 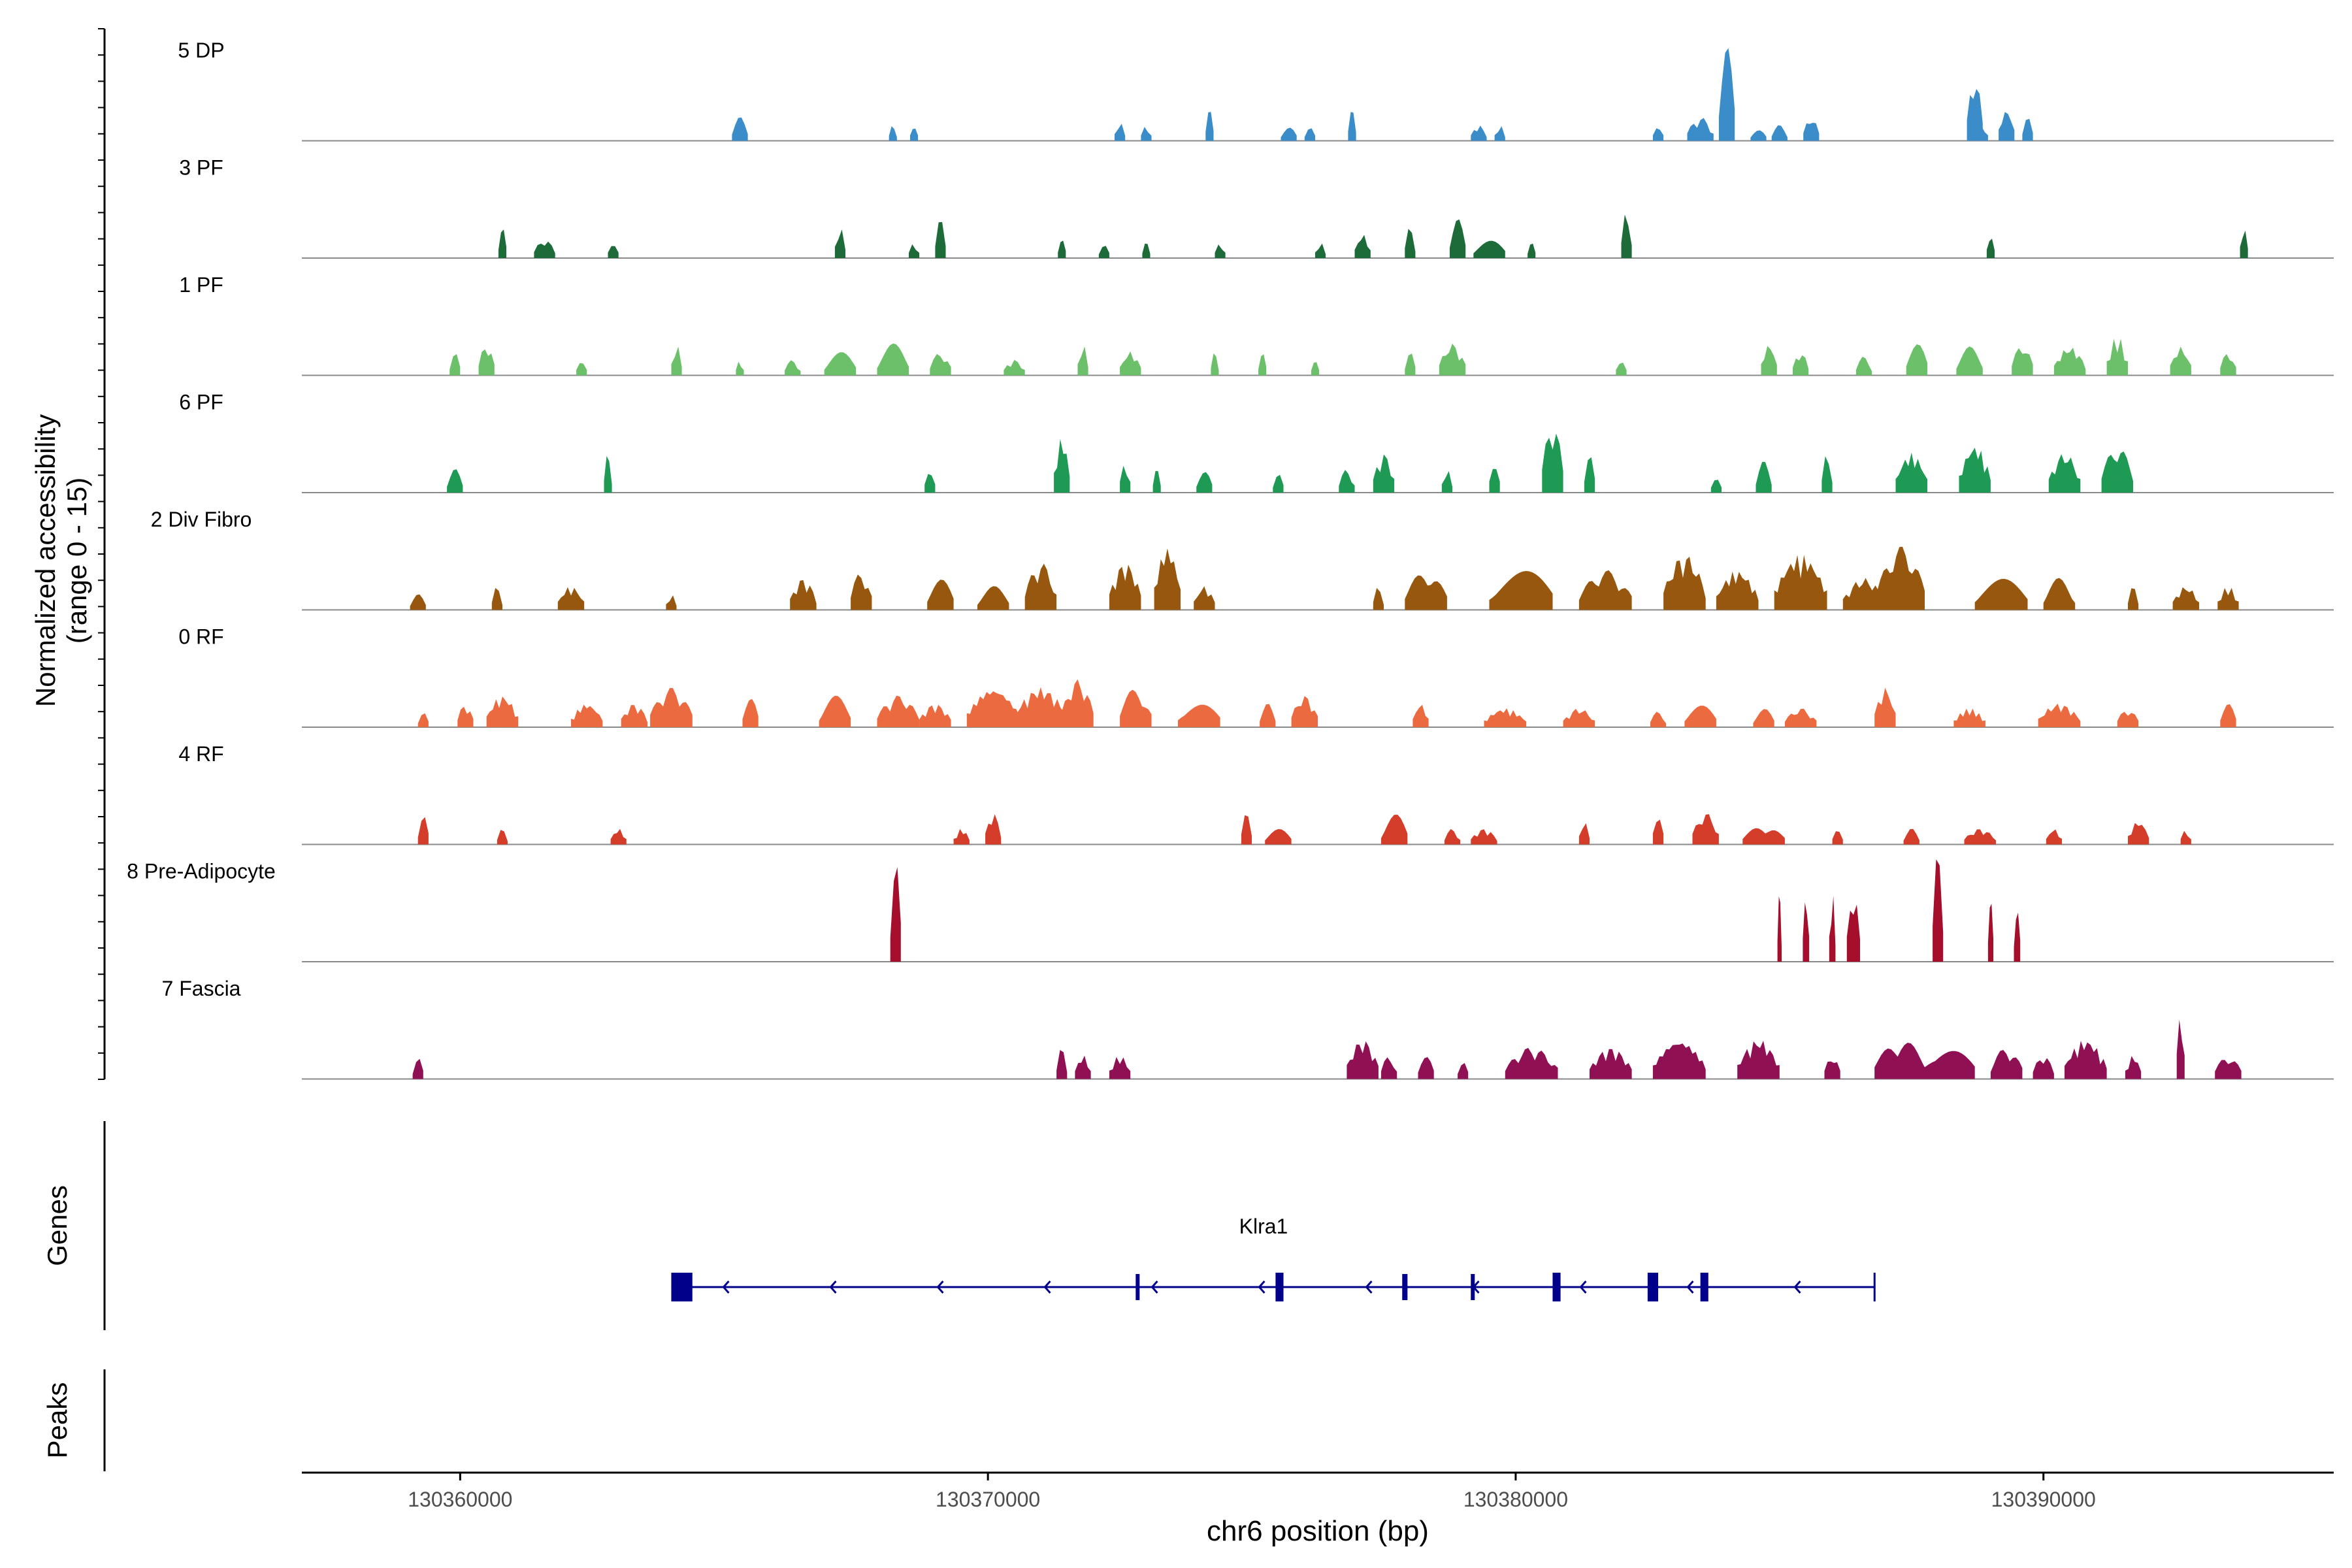 What do you see at coordinates (201, 871) in the screenshot?
I see `track-label: 8 Pre-Adipocyte` at bounding box center [201, 871].